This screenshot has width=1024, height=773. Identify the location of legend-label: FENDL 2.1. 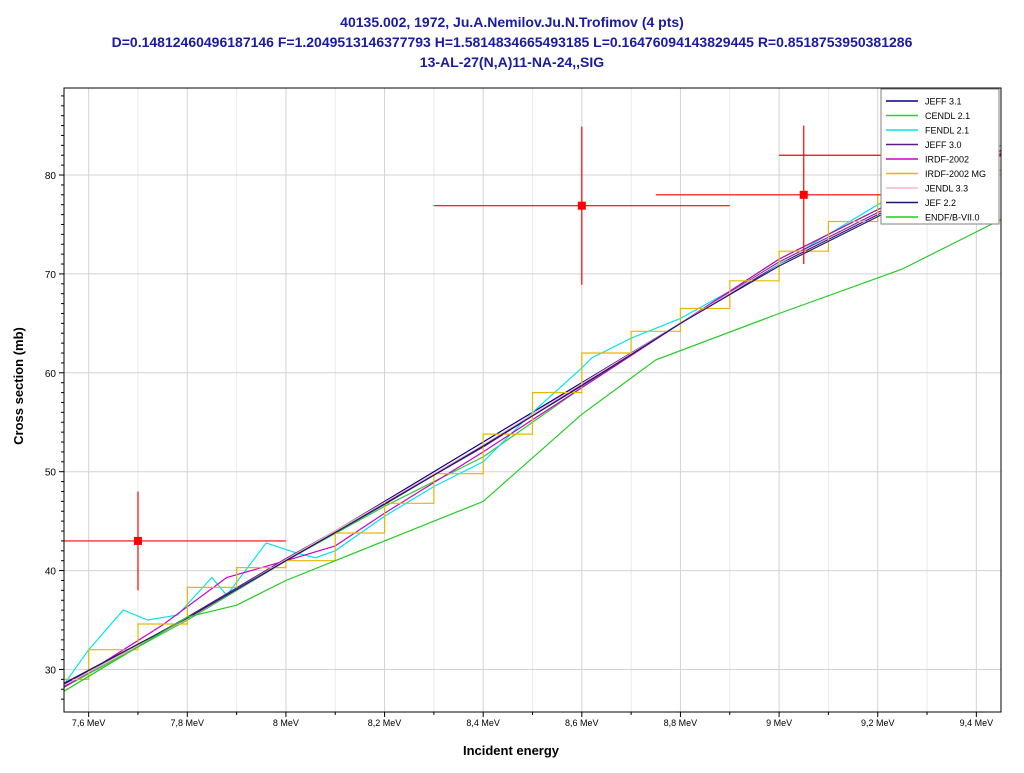
(947, 131).